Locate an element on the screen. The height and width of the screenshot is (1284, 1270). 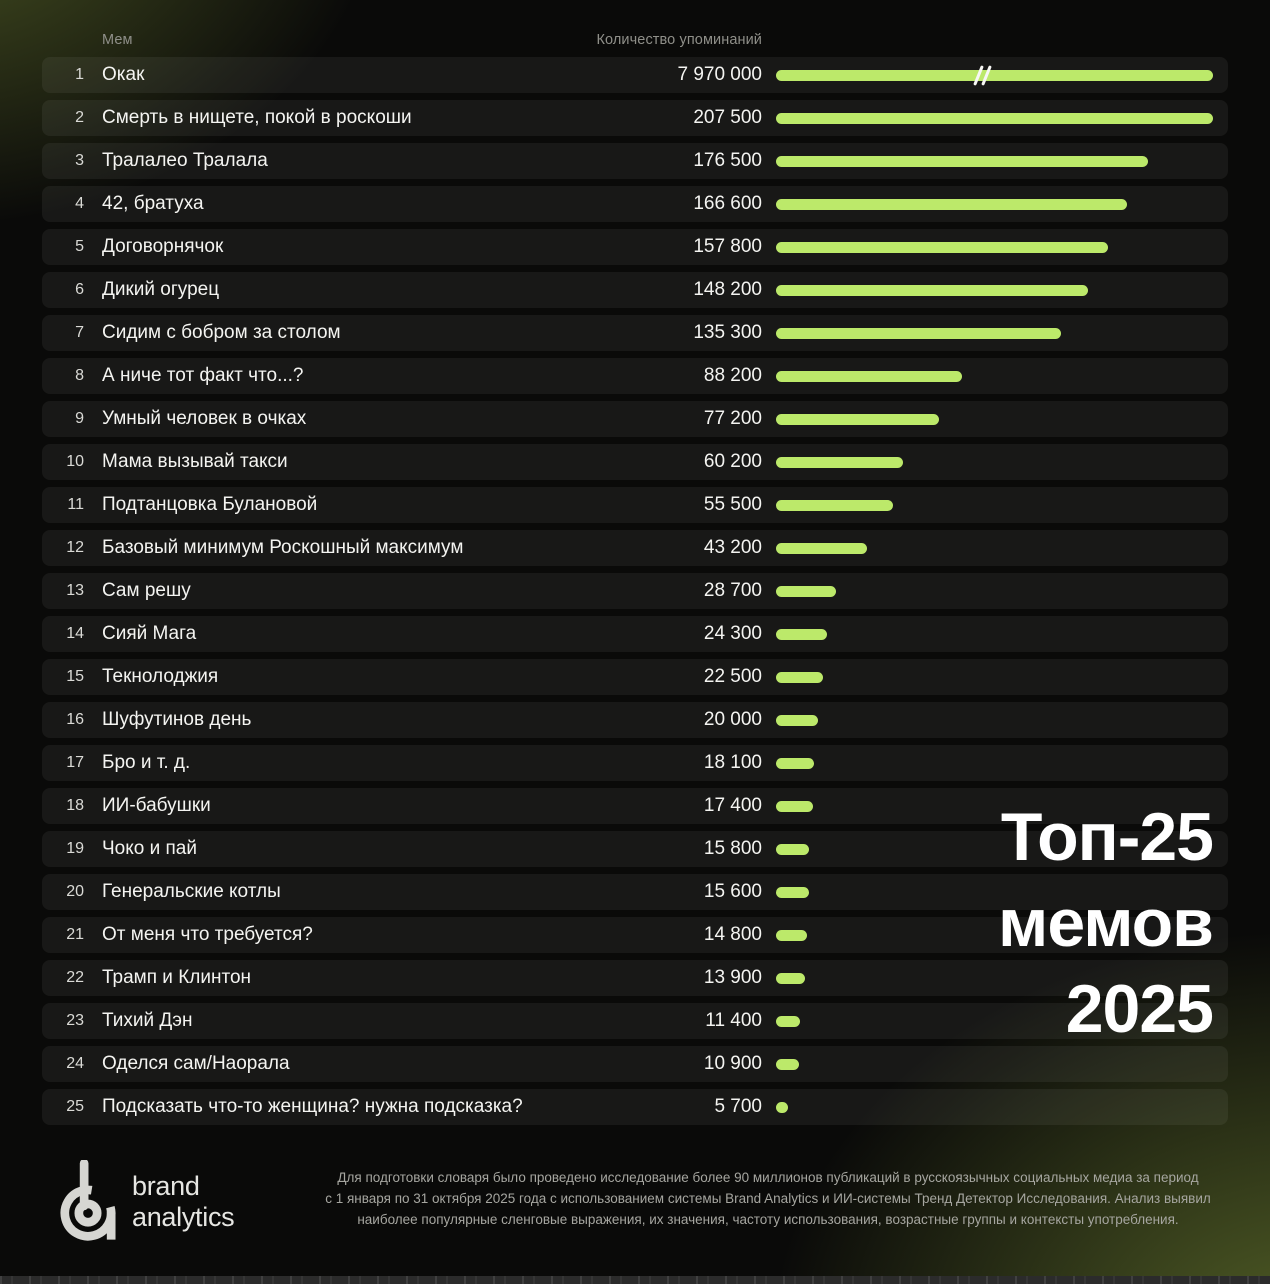
row-rank: 7 is located at coordinates (79, 332).